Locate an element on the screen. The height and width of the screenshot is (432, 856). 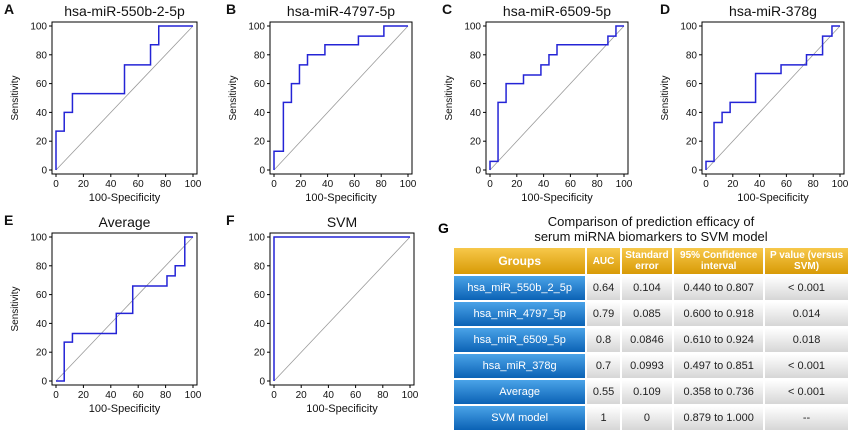
header-p-value: P value (versus SVM) is located at coordinates (806, 261).